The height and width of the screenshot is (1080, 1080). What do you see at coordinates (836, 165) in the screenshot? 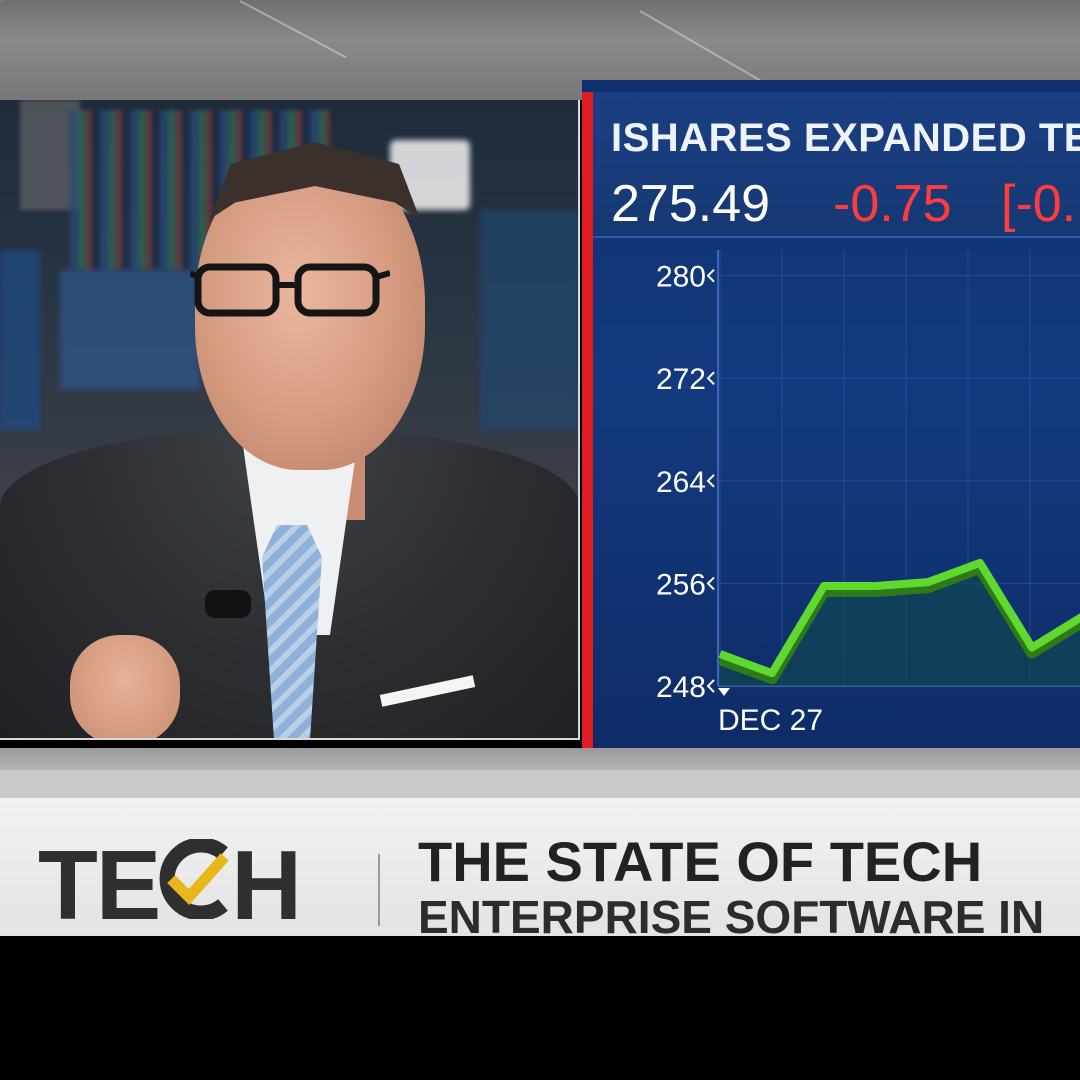
I see `ticker-header: ISHARES EXPANDED TEC 275.49 -0.75 [-0.` at bounding box center [836, 165].